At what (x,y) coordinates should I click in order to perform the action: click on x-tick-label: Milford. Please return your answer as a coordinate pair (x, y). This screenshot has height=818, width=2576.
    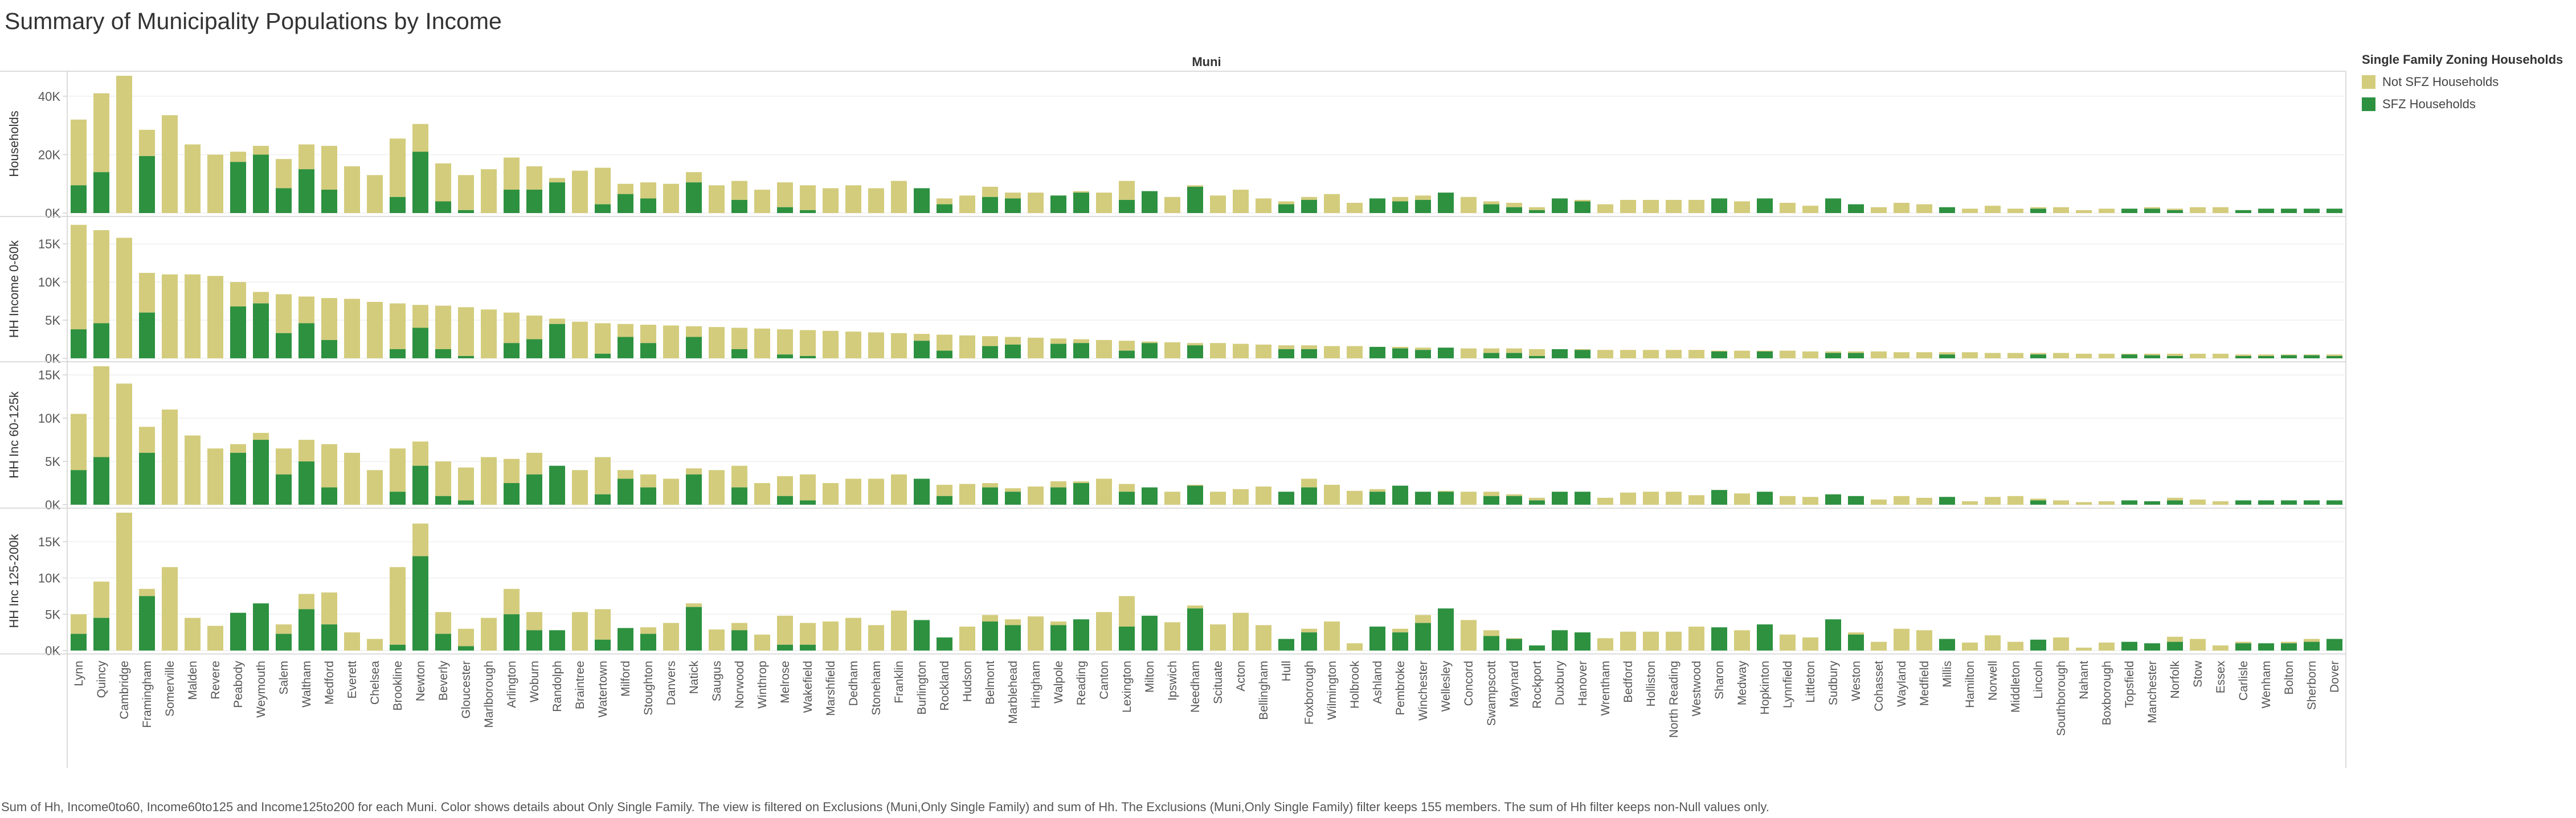
    Looking at the image, I should click on (625, 679).